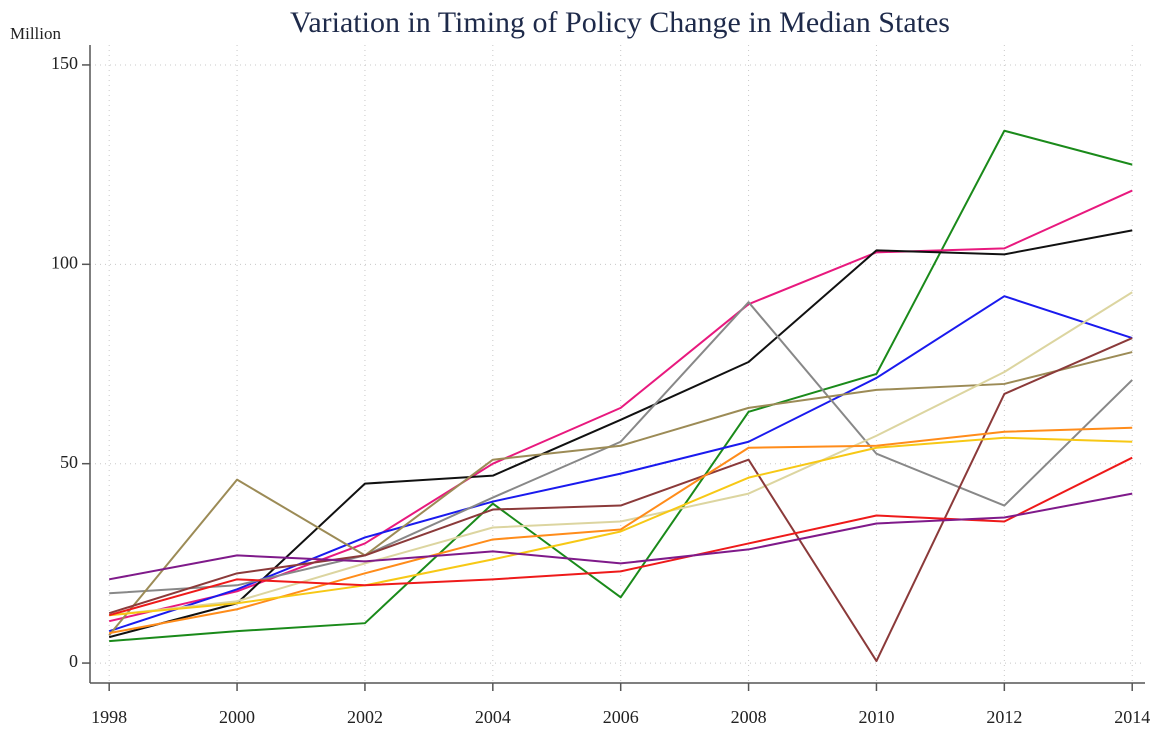 This screenshot has height=730, width=1159. Describe the element at coordinates (73, 661) in the screenshot. I see `y-tick-label: 0` at that location.